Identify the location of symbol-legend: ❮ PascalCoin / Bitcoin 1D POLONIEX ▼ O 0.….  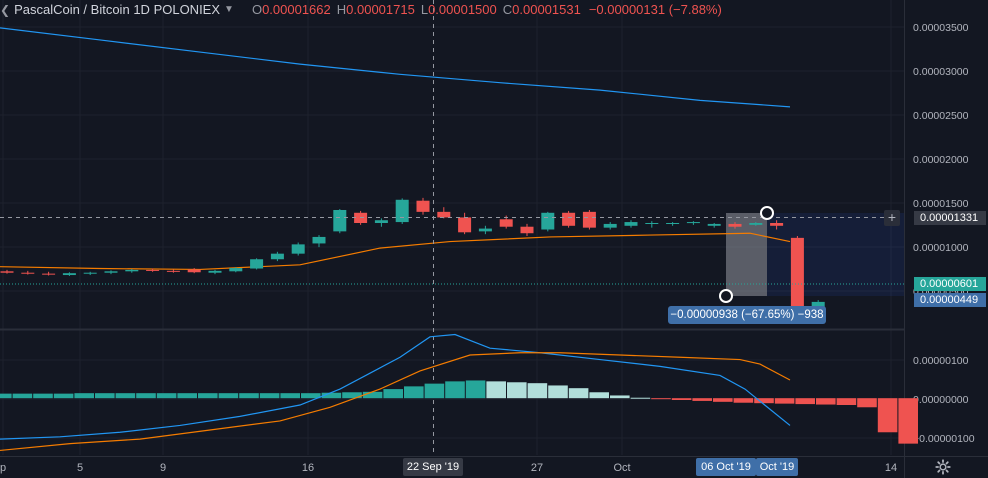
(361, 10).